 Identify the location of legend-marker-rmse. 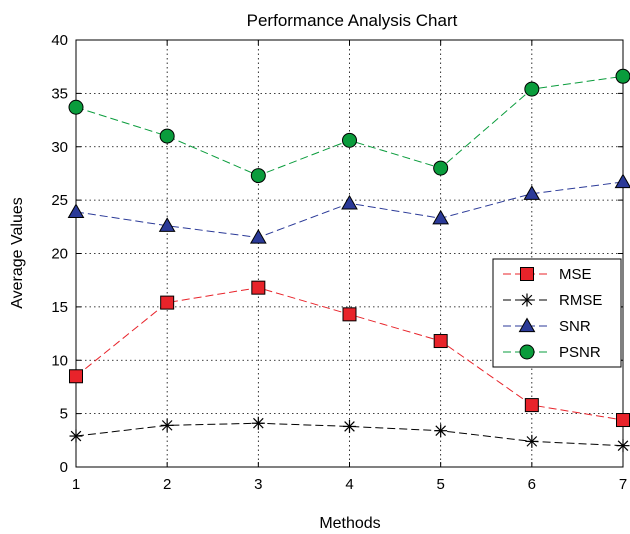
(527, 300).